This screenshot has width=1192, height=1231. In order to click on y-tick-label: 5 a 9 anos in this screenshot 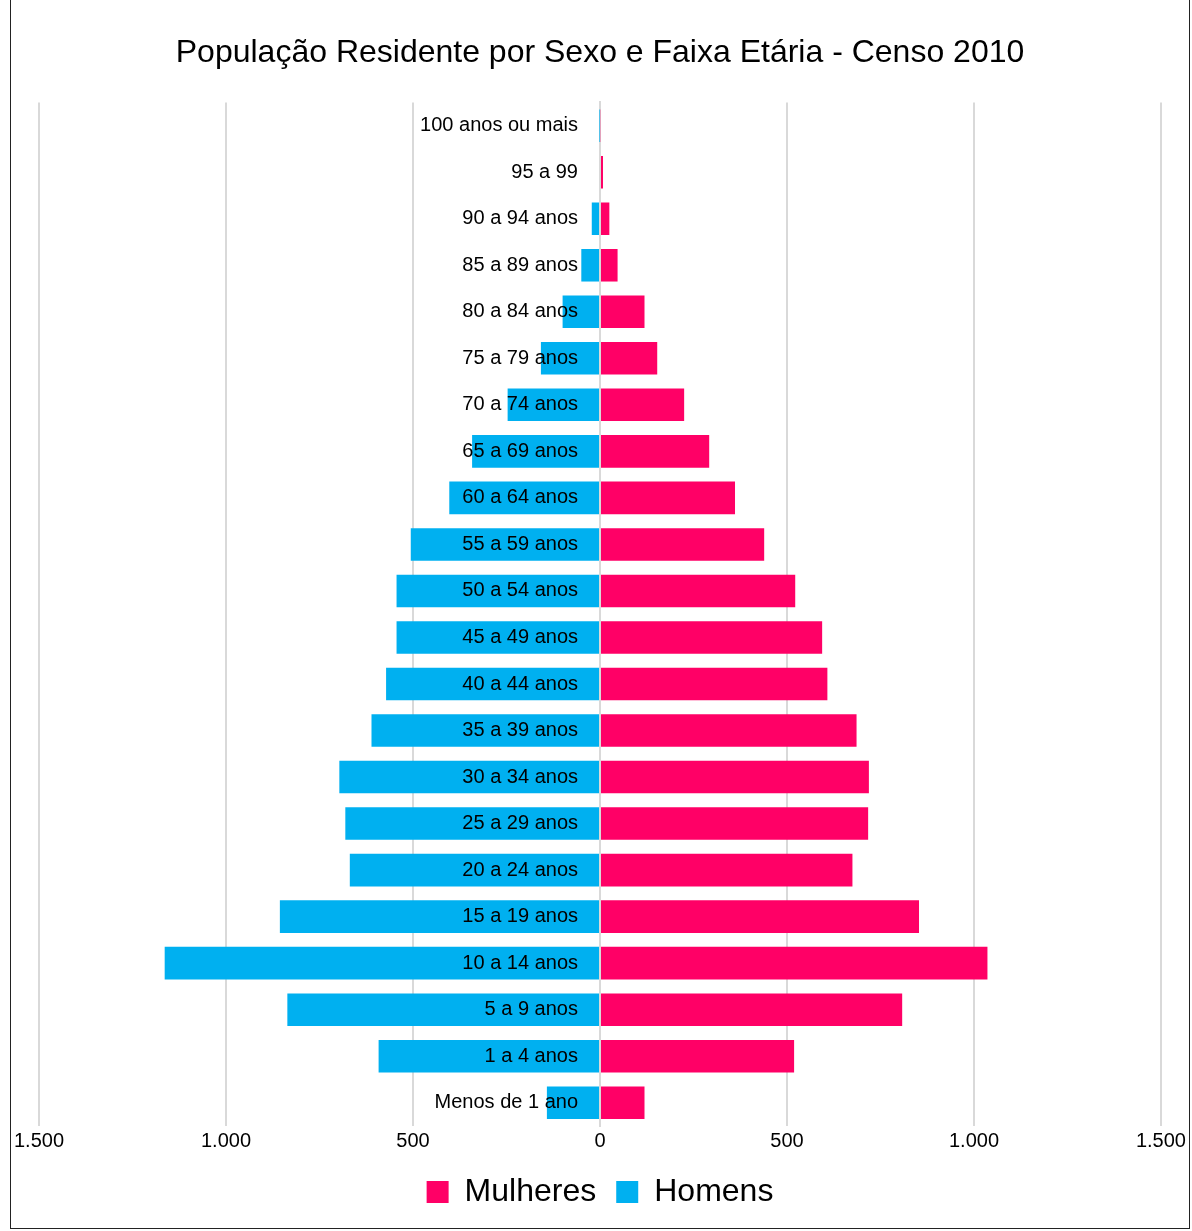, I will do `click(531, 1008)`.